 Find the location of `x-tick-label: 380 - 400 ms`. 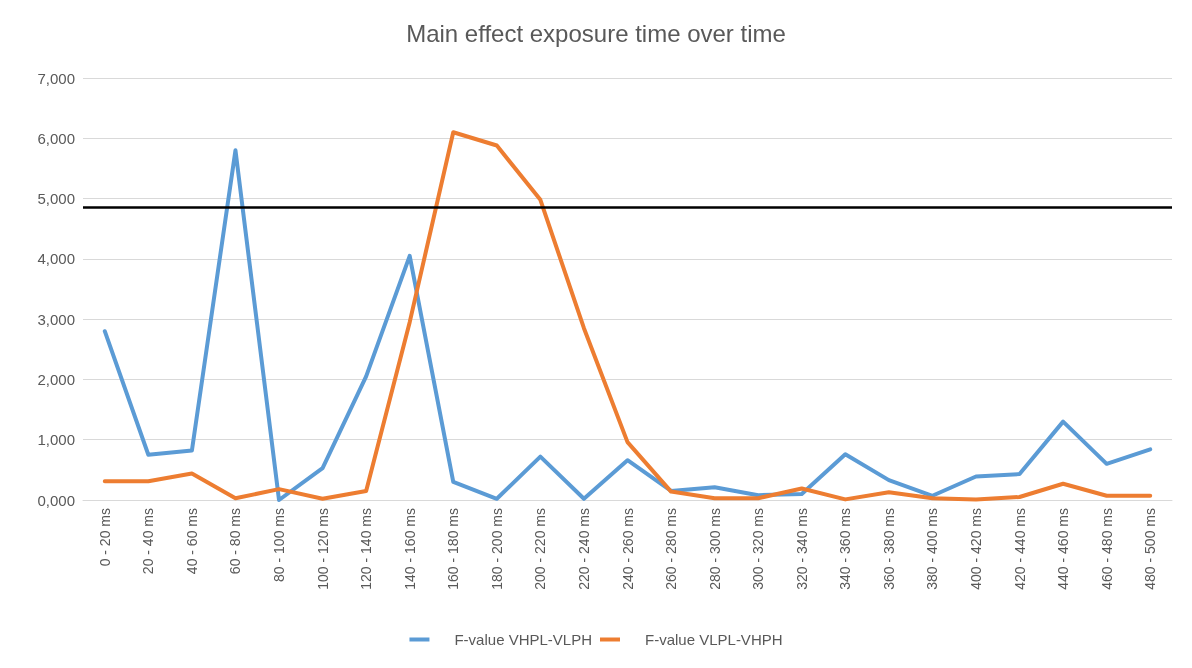

x-tick-label: 380 - 400 ms is located at coordinates (932, 549).